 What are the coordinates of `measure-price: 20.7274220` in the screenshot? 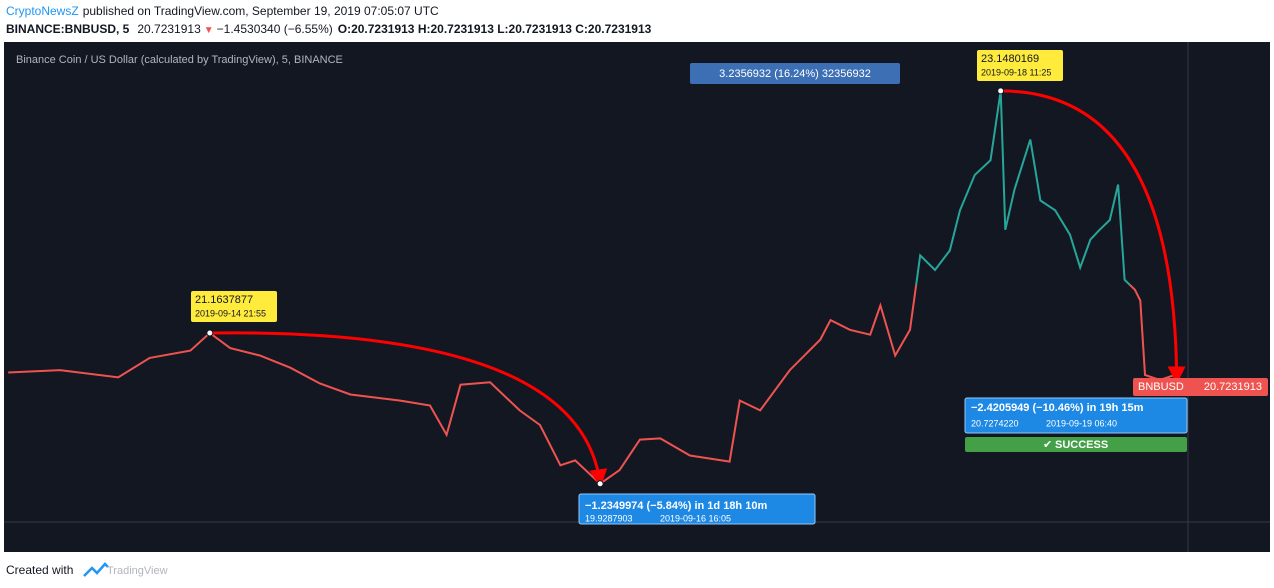 It's located at (995, 423).